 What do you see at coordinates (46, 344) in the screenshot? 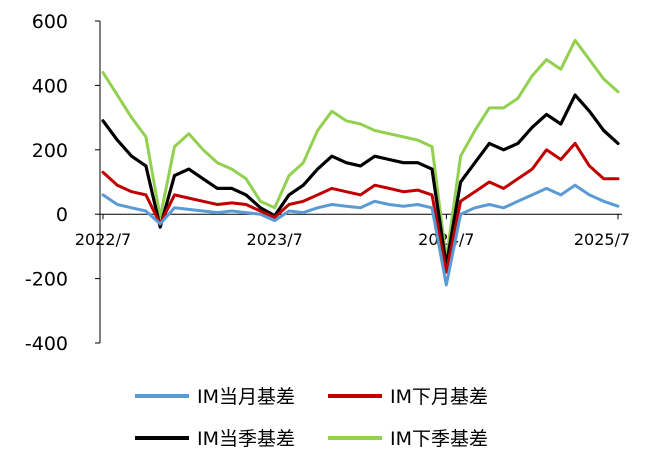
I see `y-tick-label: -400` at bounding box center [46, 344].